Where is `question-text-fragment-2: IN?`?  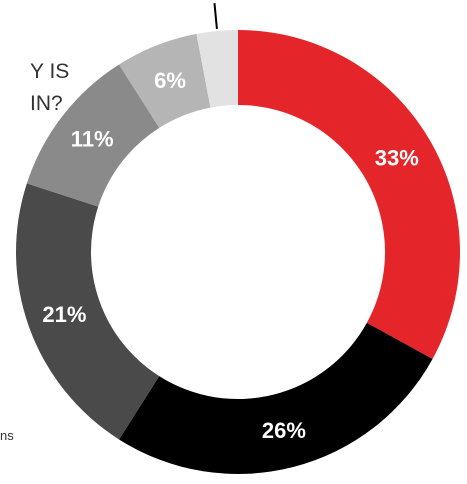 question-text-fragment-2: IN? is located at coordinates (46, 103).